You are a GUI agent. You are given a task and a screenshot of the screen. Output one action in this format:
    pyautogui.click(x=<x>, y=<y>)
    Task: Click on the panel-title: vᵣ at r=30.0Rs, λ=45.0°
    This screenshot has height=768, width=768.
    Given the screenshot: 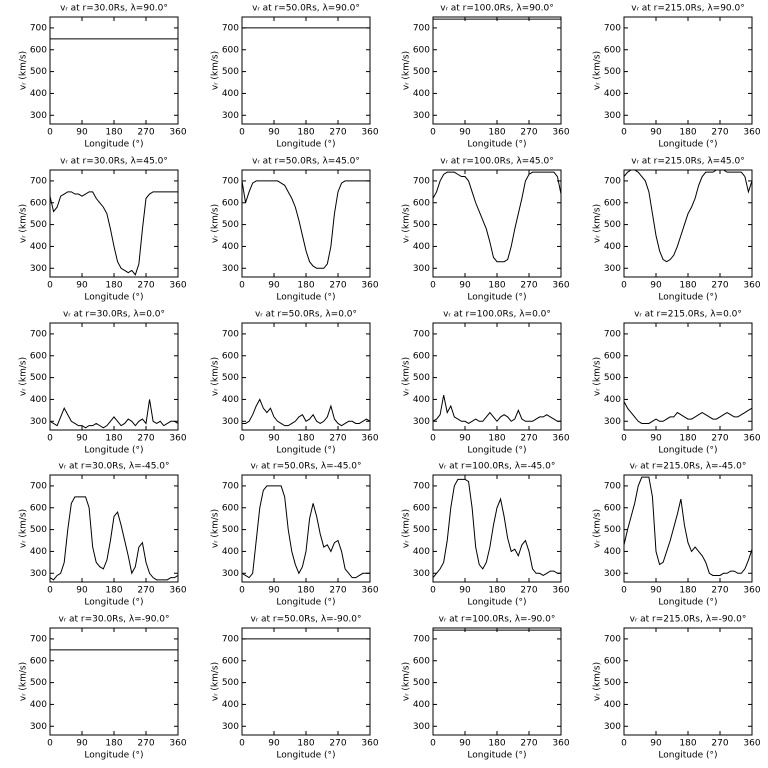 What is the action you would take?
    pyautogui.click(x=114, y=162)
    